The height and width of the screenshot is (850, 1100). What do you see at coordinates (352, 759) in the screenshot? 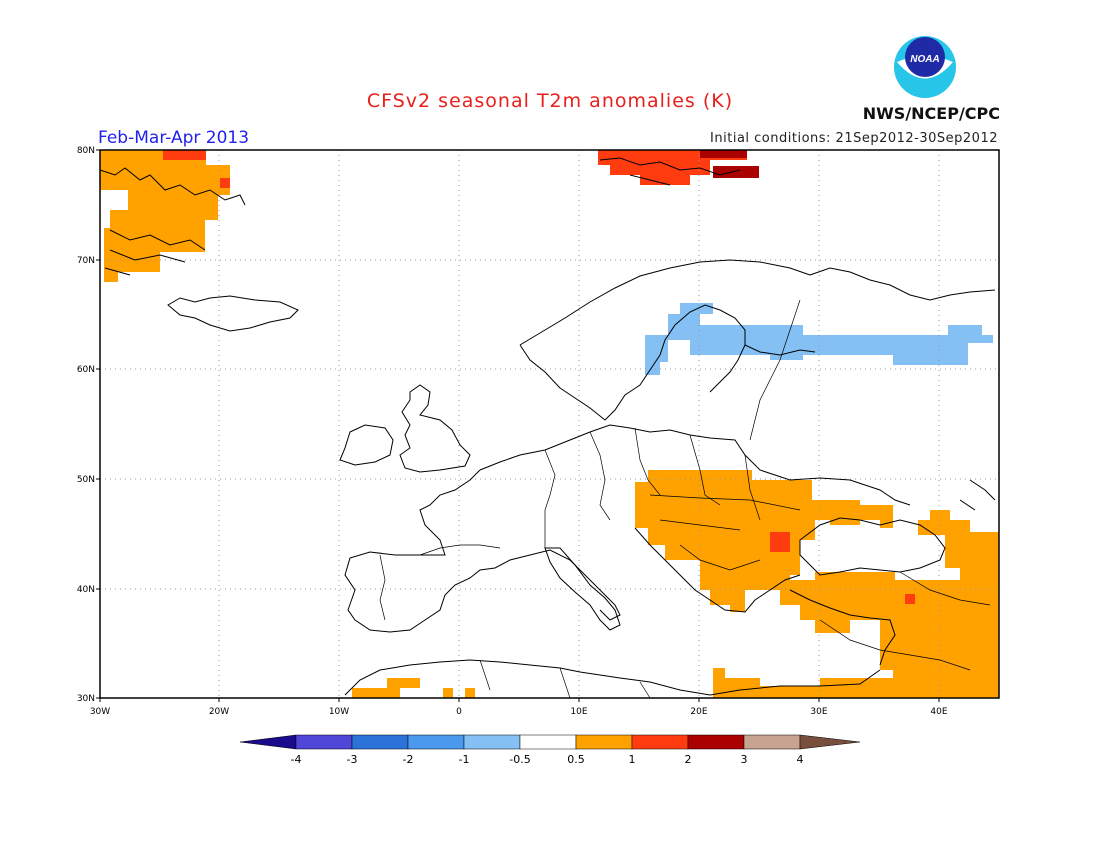
I see `colorbar-label: -3` at bounding box center [352, 759].